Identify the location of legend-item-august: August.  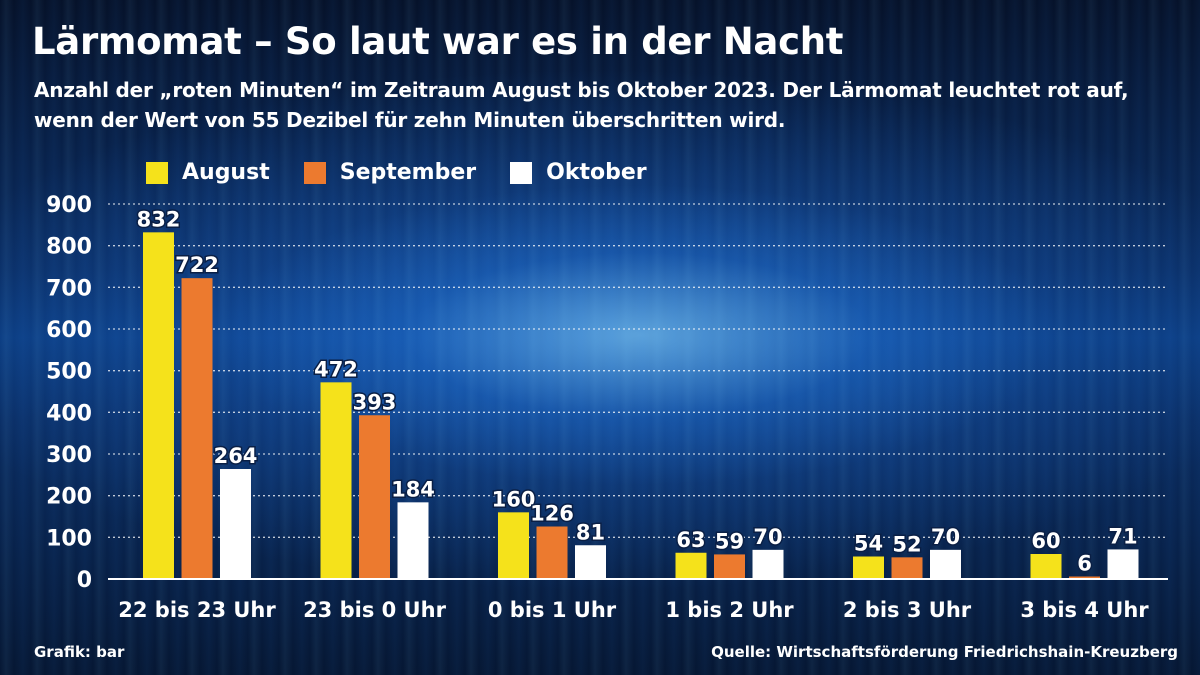
(208, 172).